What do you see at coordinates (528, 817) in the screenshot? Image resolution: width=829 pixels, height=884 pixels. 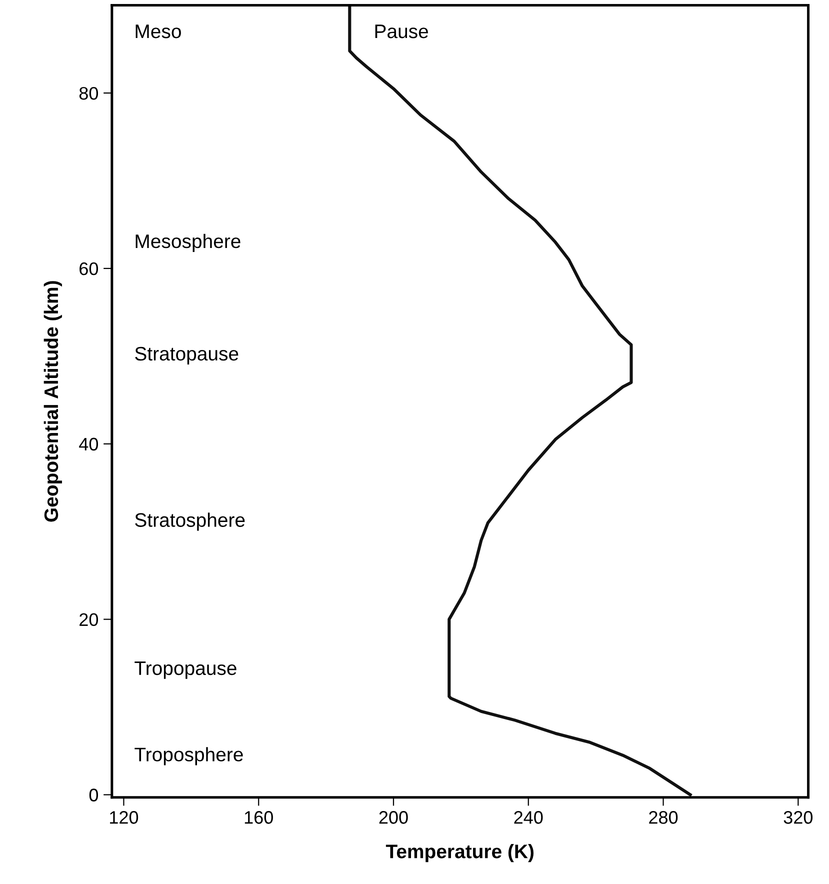 I see `x-tick-label: 240` at bounding box center [528, 817].